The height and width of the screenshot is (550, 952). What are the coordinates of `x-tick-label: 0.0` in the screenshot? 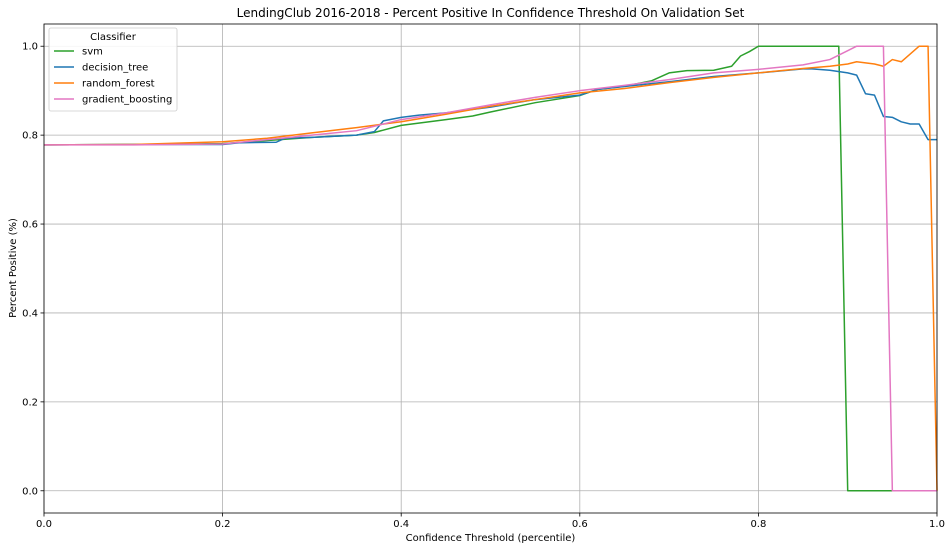 It's located at (44, 524).